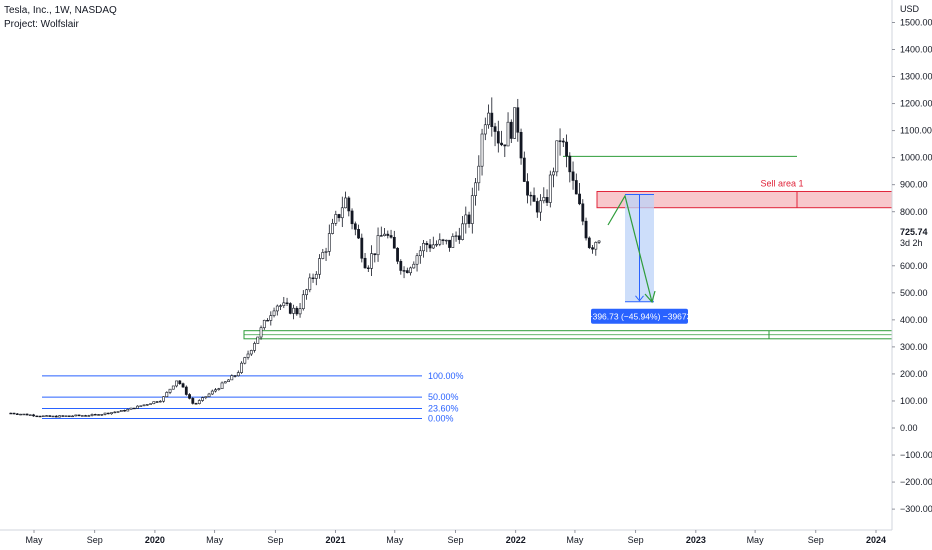  I want to click on measure-label: −396.73 (−45.94%) −39673, so click(640, 316).